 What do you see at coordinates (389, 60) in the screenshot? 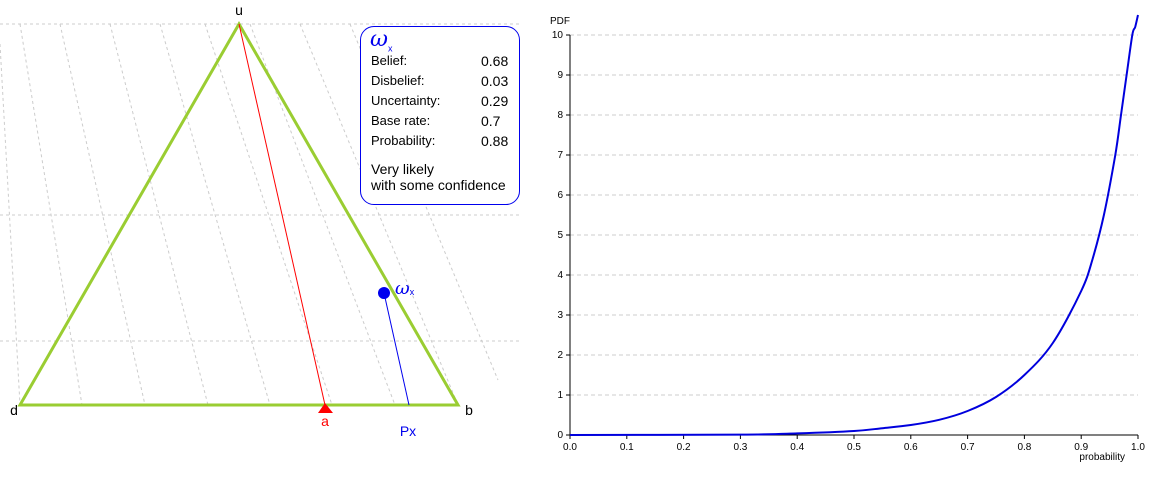
I see `belief-label: Belief:` at bounding box center [389, 60].